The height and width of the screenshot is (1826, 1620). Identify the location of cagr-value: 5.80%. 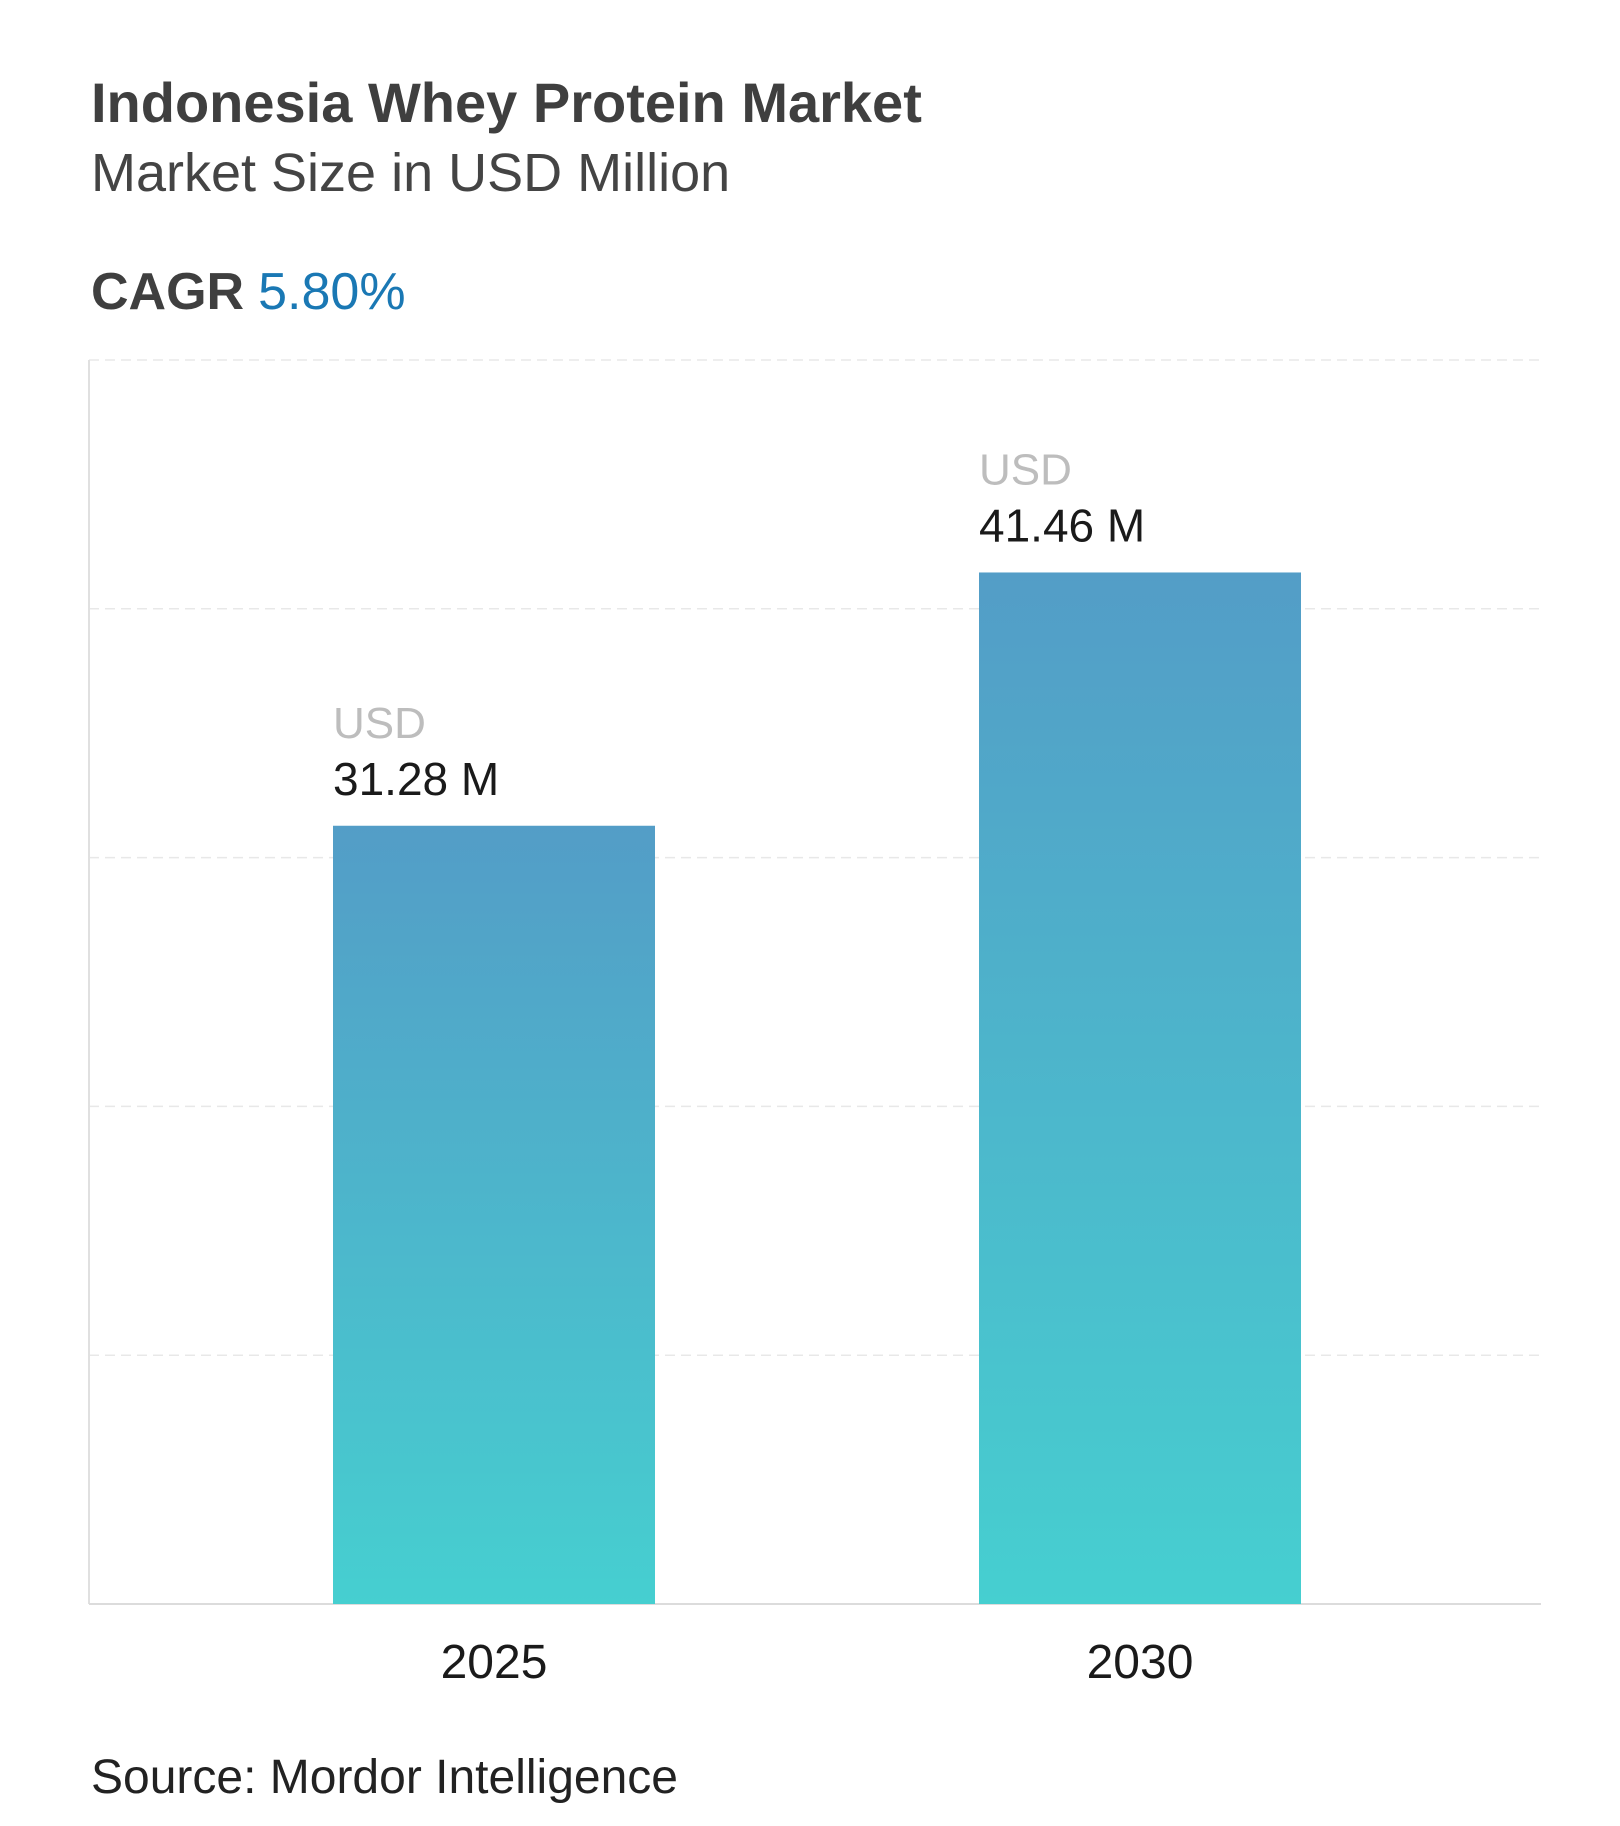
(332, 292).